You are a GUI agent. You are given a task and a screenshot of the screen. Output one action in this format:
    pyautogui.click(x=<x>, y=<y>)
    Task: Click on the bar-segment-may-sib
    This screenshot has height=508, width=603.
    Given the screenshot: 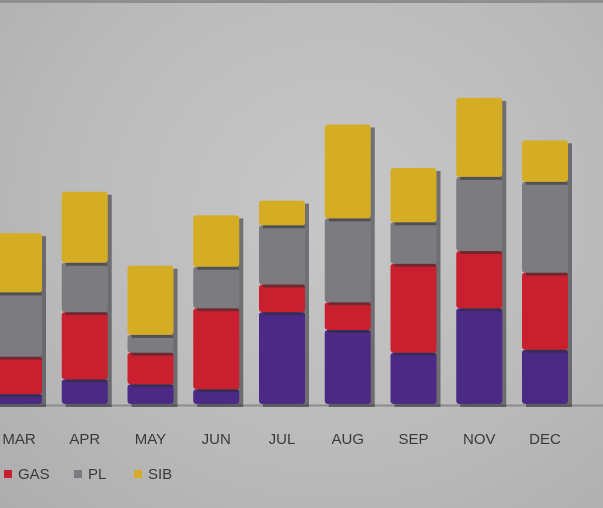 What is the action you would take?
    pyautogui.click(x=150, y=300)
    